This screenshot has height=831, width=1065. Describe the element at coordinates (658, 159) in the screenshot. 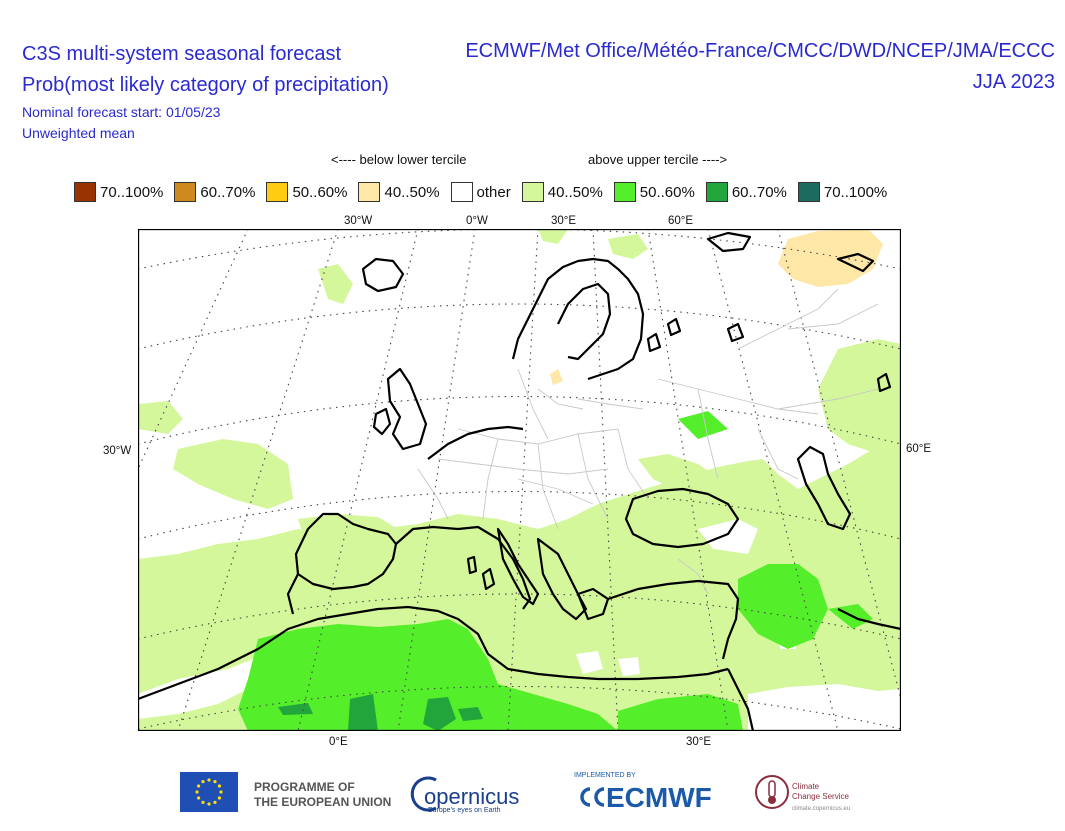

I see `legend-above-caption: above upper tercile ---->` at that location.